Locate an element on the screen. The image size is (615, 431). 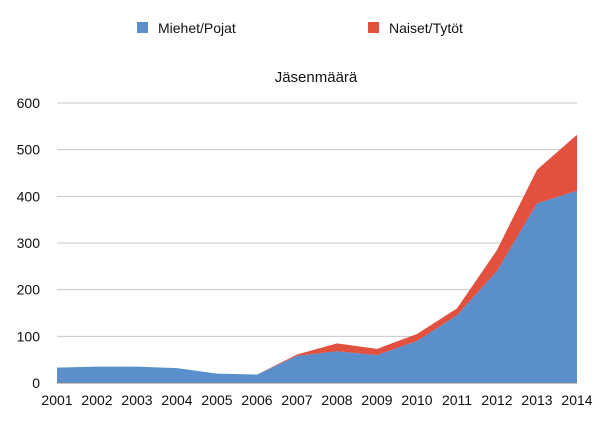
x-tick-label-4: 2005 is located at coordinates (216, 400).